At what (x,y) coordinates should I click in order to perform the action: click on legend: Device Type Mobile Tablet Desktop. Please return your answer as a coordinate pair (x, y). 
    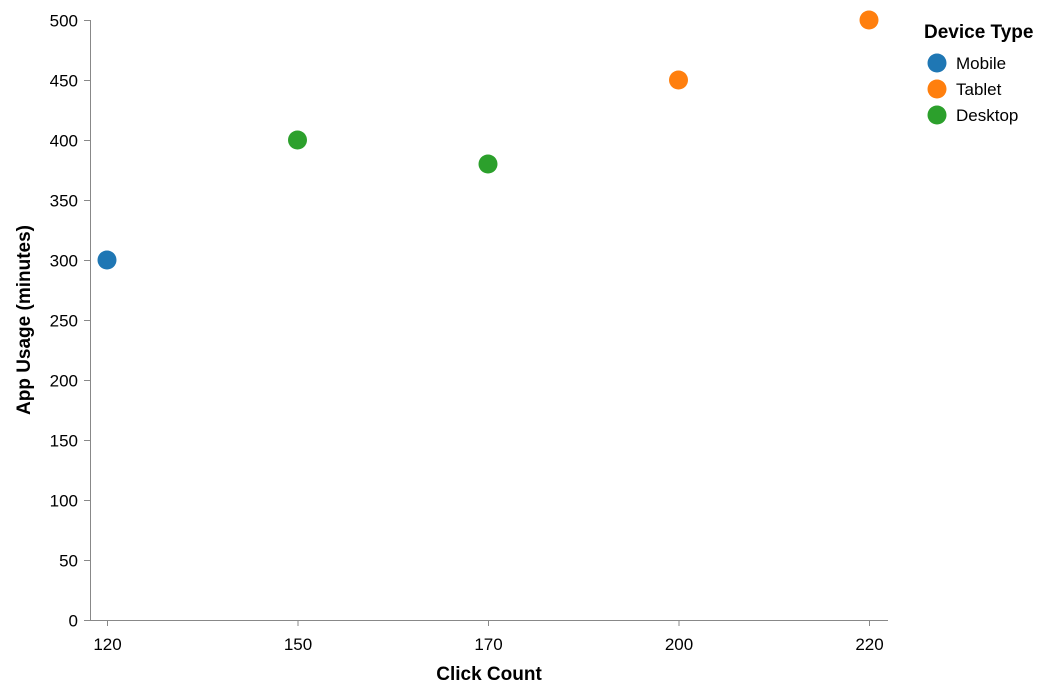
    Looking at the image, I should click on (978, 73).